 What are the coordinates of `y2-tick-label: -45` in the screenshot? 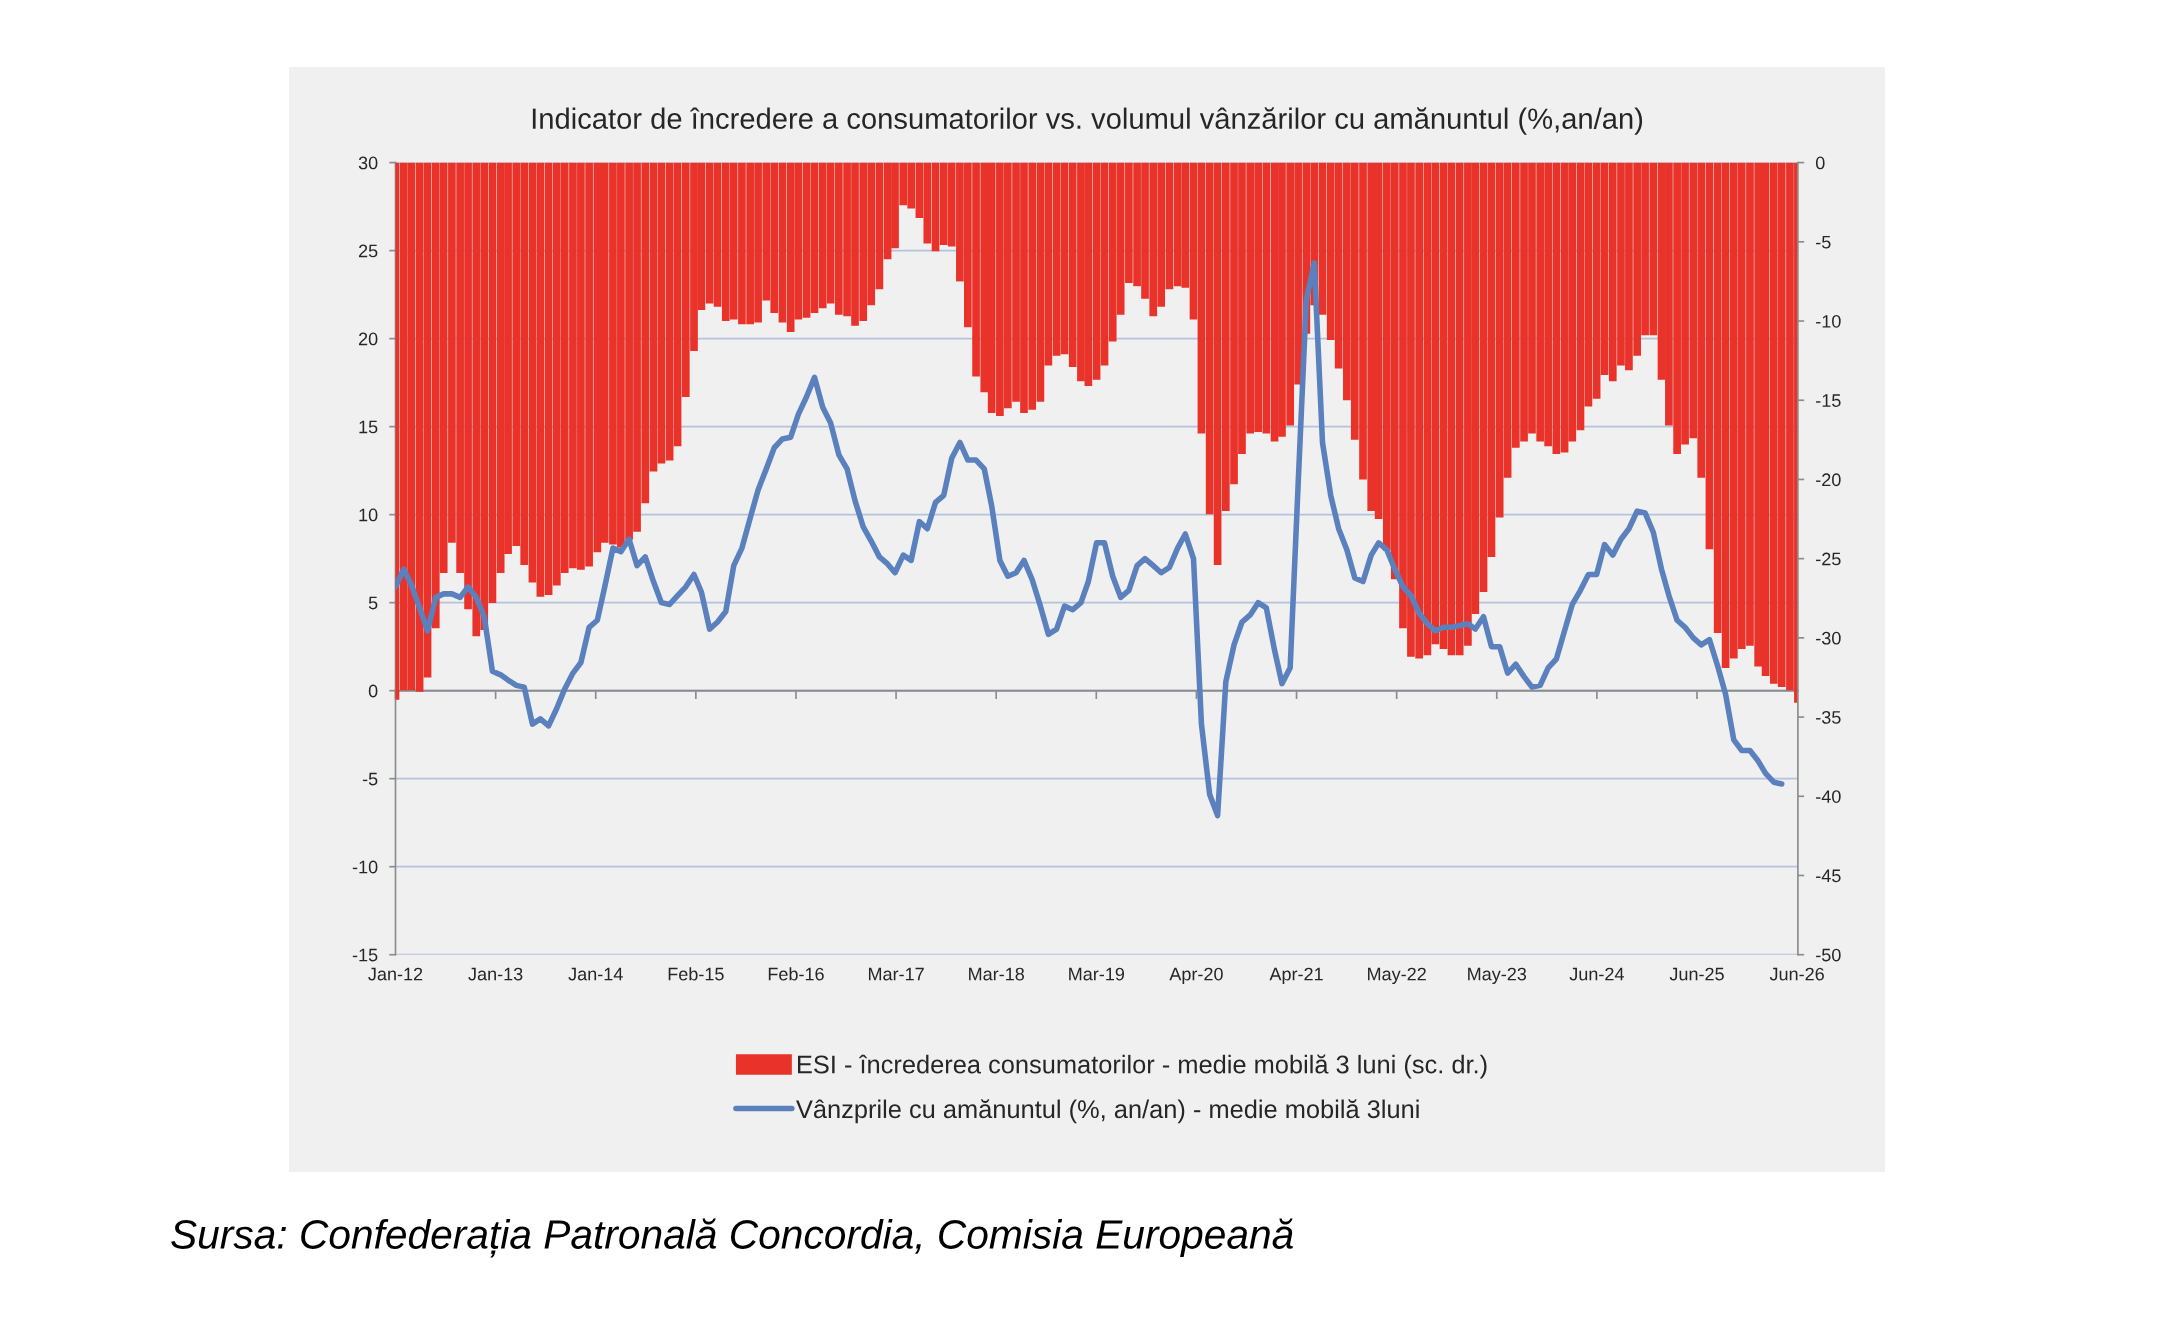 It's located at (1828, 876).